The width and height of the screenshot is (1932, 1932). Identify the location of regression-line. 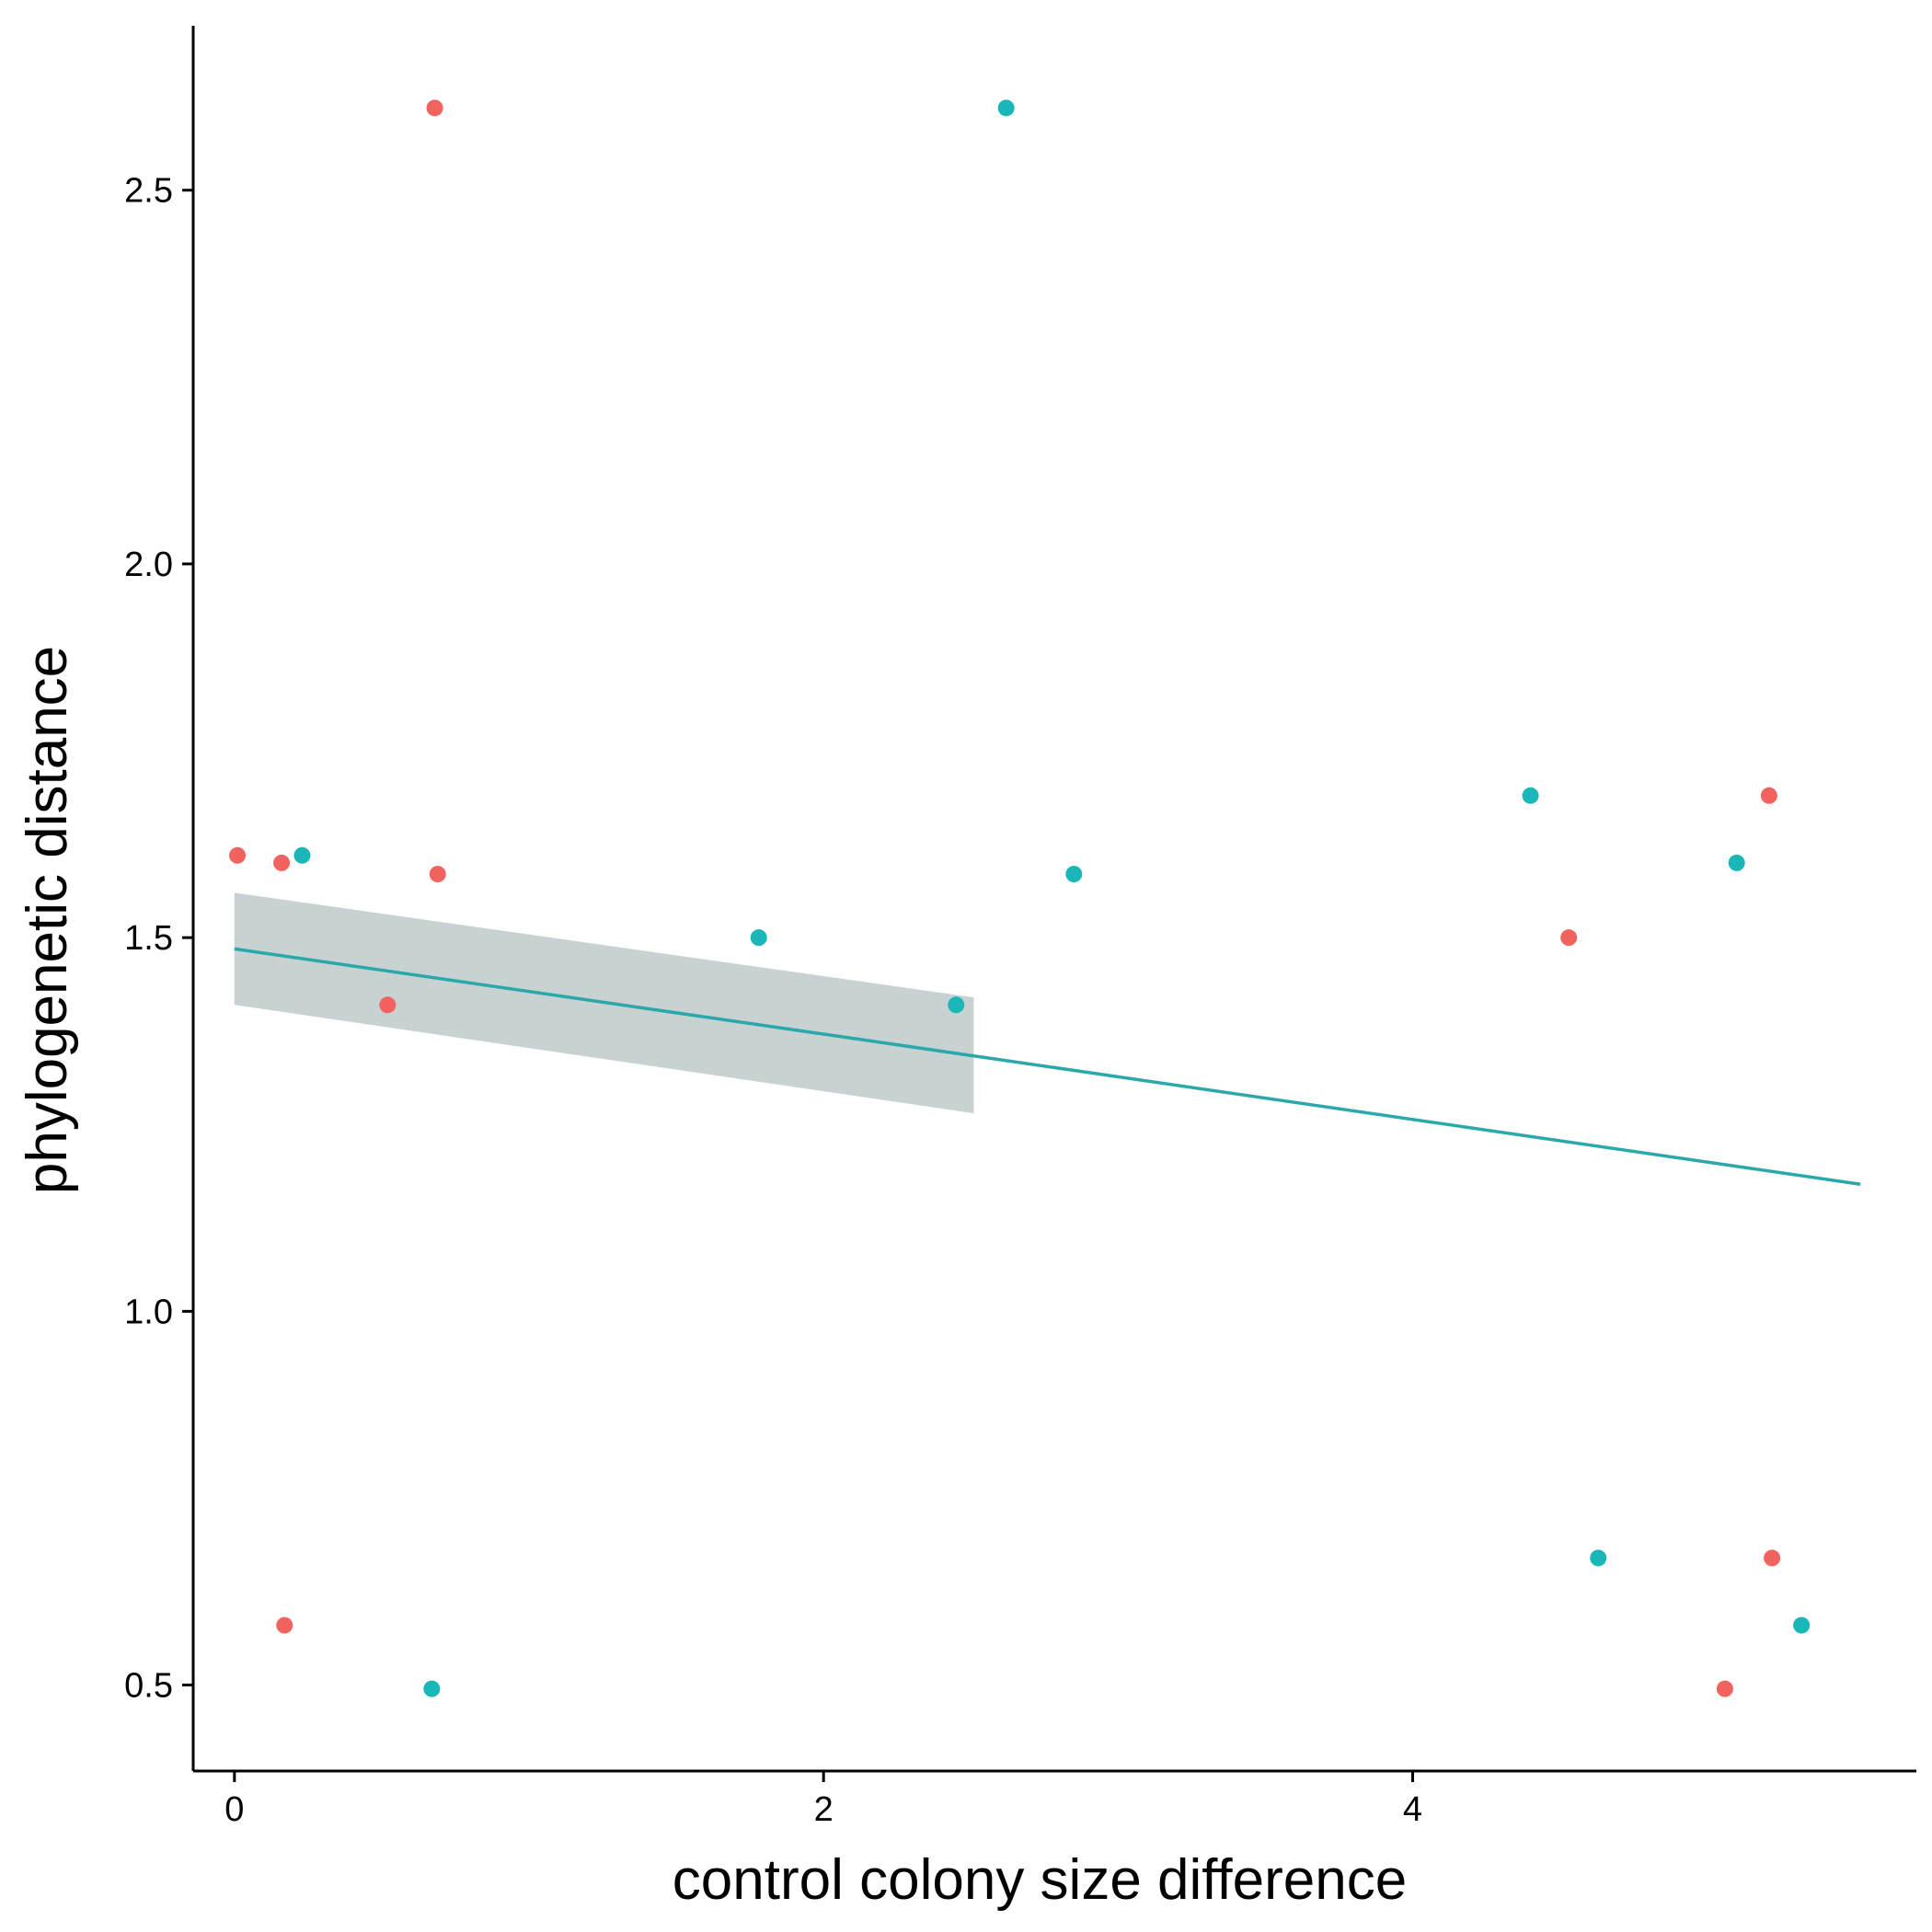
(1047, 1066).